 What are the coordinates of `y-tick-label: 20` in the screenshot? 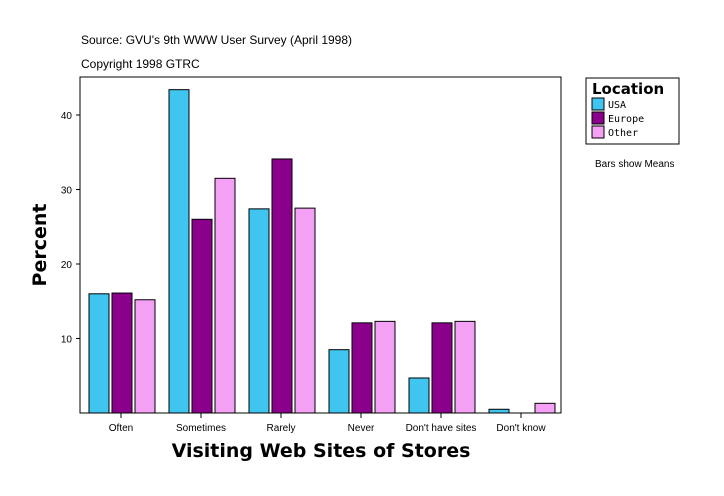 It's located at (67, 265).